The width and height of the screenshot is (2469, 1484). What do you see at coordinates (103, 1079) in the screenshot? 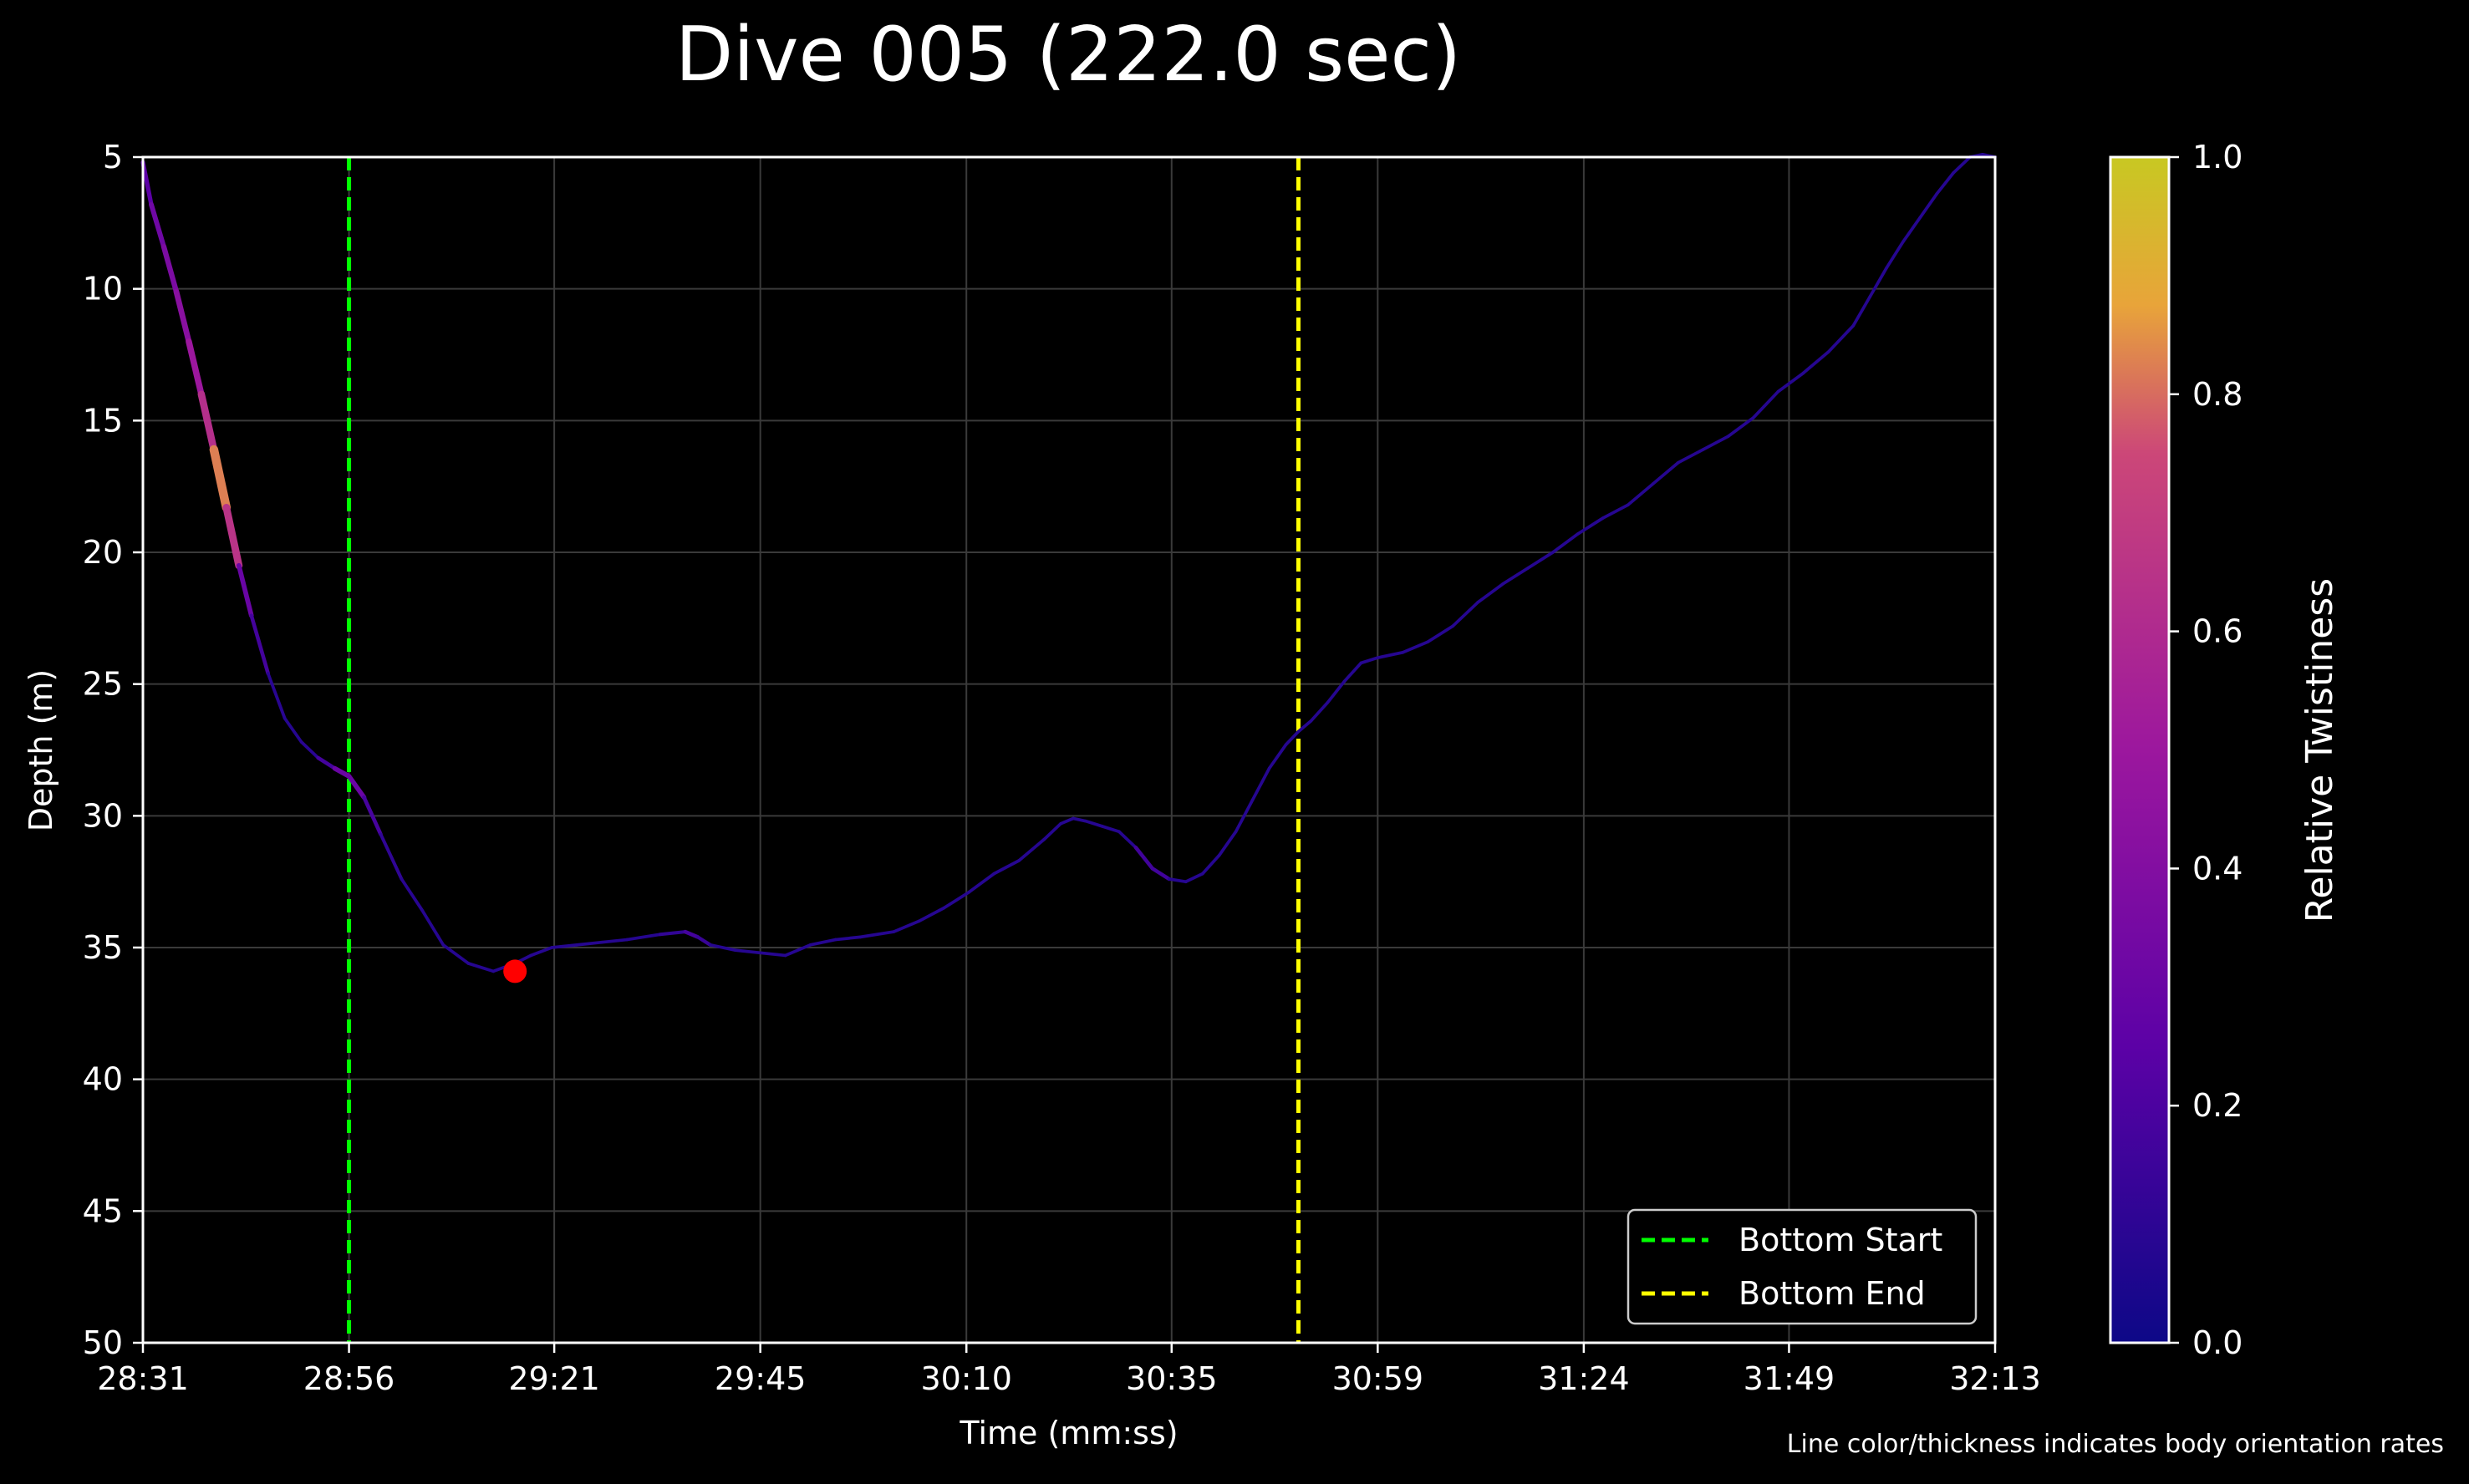
I see `y-tick-label: 40` at bounding box center [103, 1079].